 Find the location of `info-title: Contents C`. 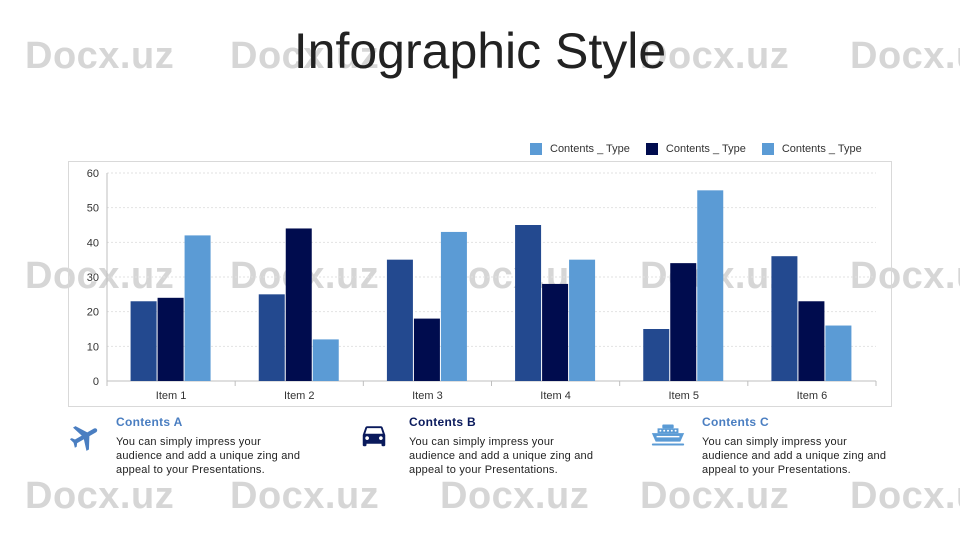

info-title: Contents C is located at coordinates (735, 422).